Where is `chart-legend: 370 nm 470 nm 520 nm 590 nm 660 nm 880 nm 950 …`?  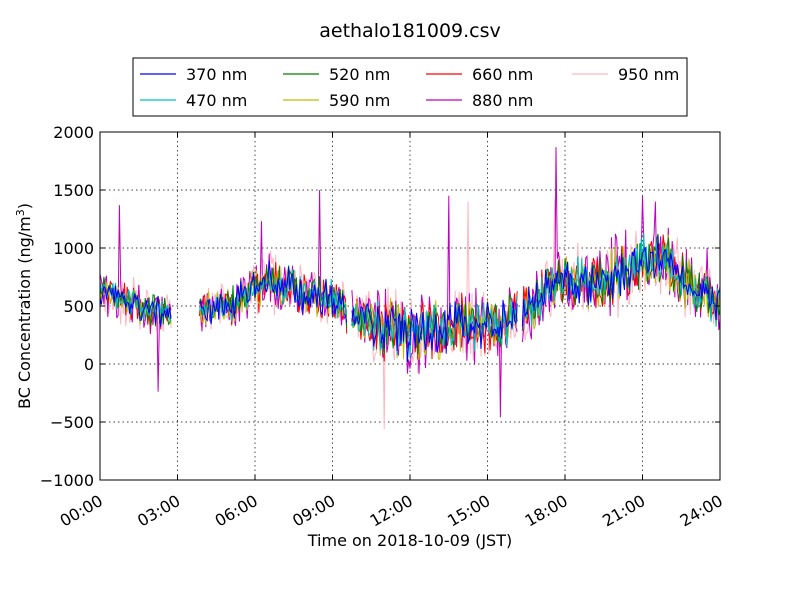 chart-legend: 370 nm 470 nm 520 nm 590 nm 660 nm 880 nm 950 … is located at coordinates (410, 87).